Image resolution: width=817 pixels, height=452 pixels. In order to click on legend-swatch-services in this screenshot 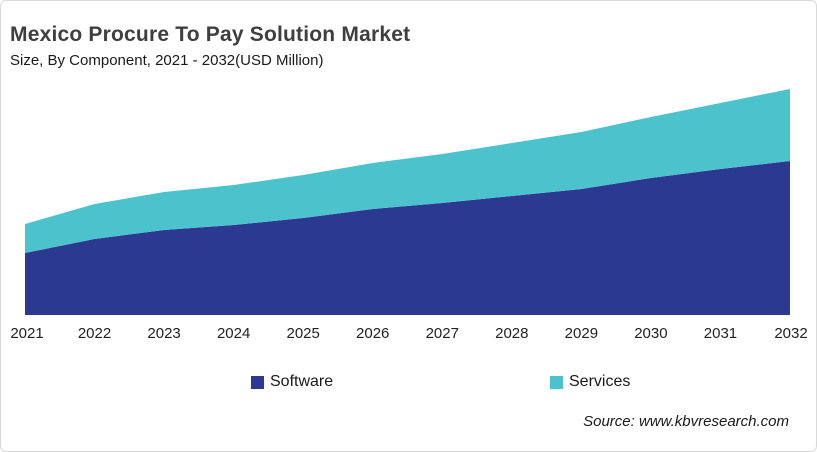, I will do `click(556, 382)`.